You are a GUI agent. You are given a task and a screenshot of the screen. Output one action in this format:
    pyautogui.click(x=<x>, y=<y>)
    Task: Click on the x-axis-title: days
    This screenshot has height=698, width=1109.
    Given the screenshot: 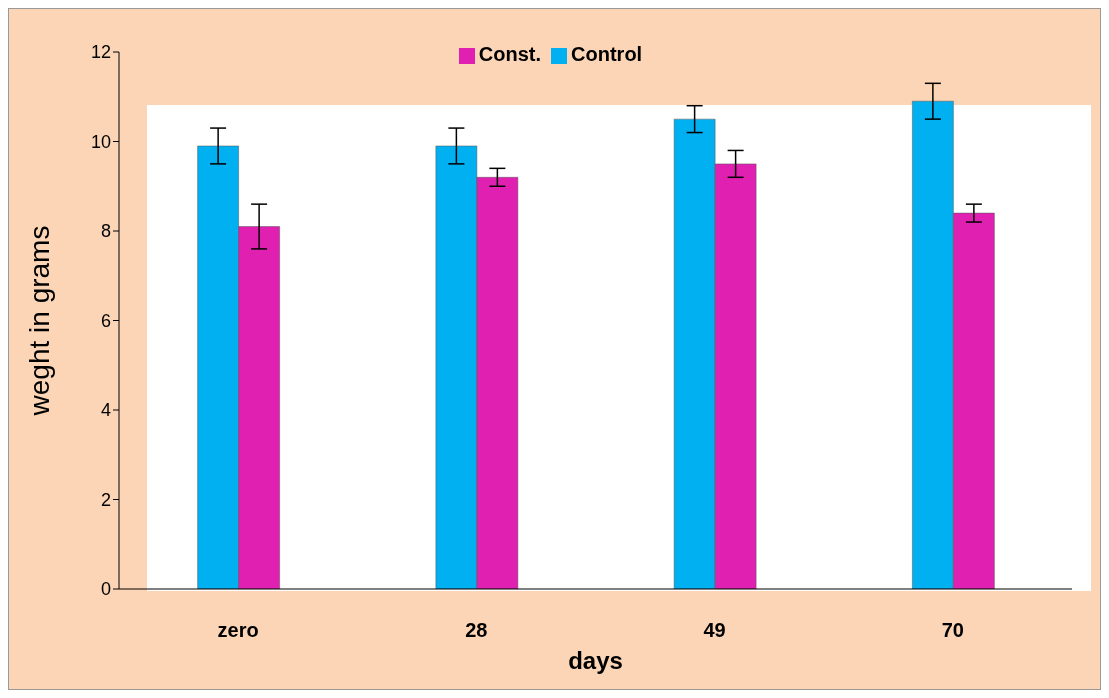 What is the action you would take?
    pyautogui.click(x=595, y=660)
    